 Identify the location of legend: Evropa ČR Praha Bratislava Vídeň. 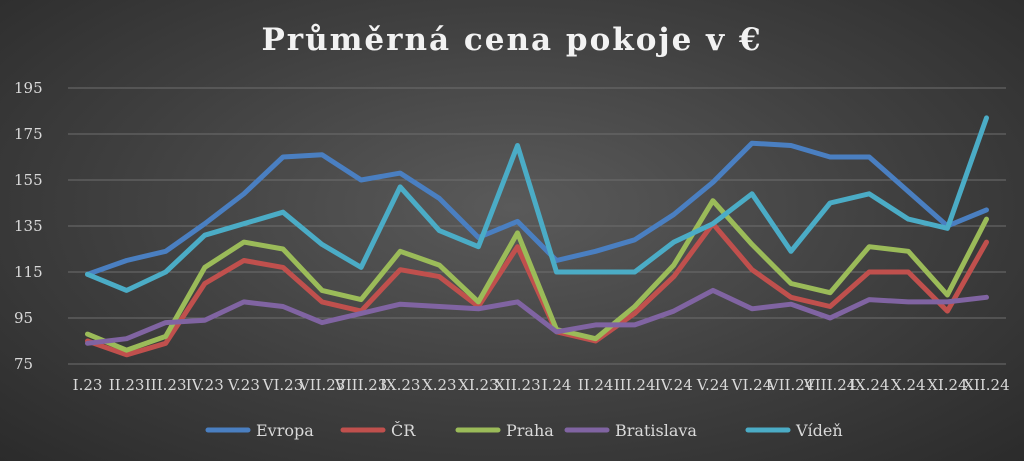
(524, 430).